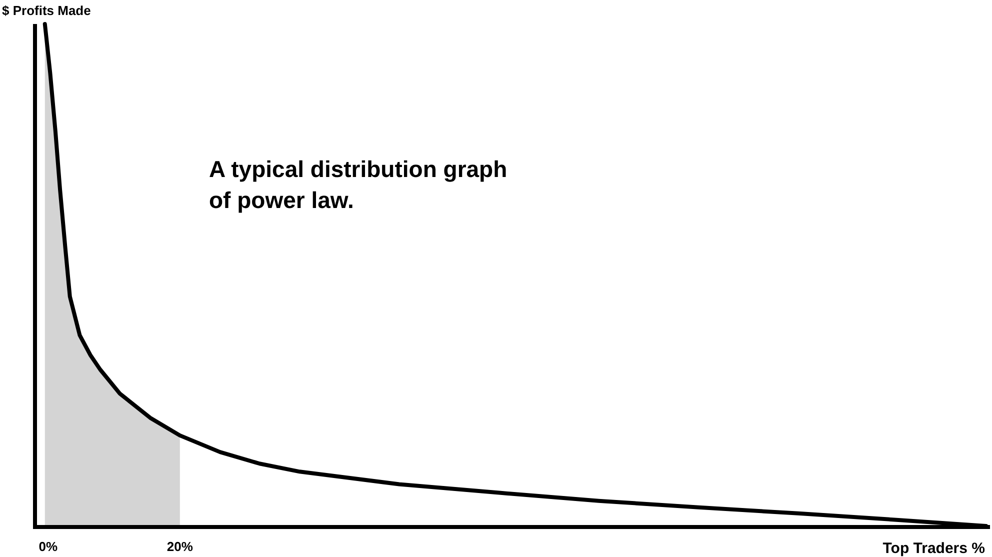 Image resolution: width=992 pixels, height=557 pixels. I want to click on x-axis-title: Top Traders %, so click(933, 548).